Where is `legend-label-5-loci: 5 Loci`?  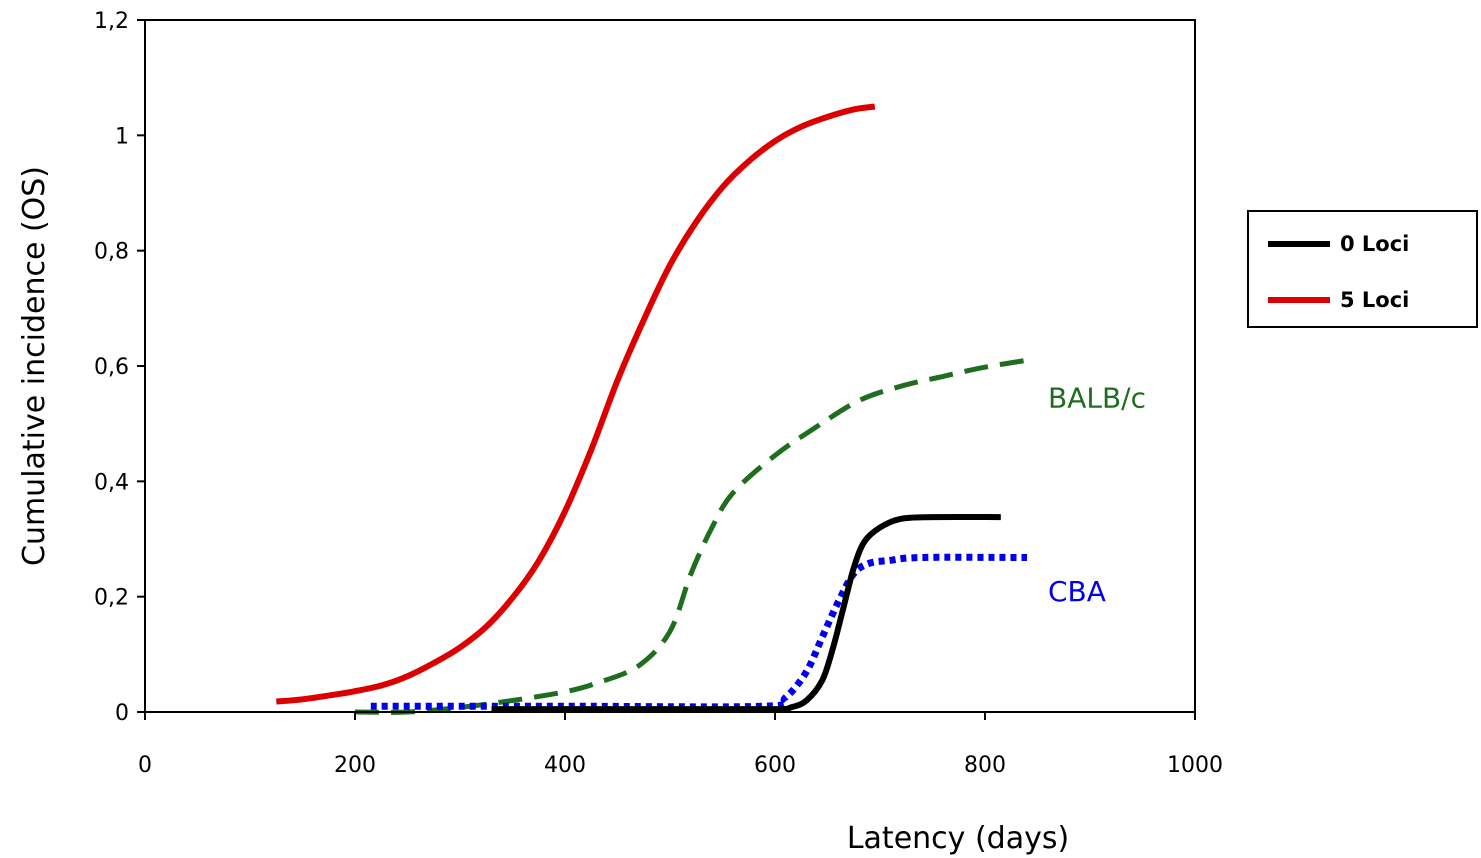
legend-label-5-loci: 5 Loci is located at coordinates (1374, 300).